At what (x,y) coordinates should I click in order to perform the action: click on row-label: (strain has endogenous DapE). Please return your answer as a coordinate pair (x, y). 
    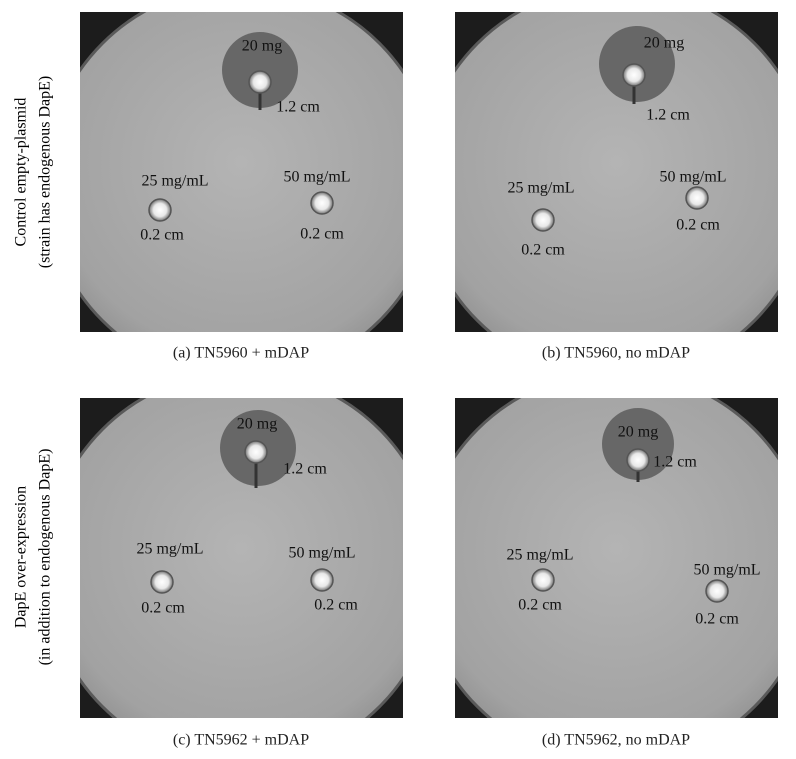
    Looking at the image, I should click on (45, 172).